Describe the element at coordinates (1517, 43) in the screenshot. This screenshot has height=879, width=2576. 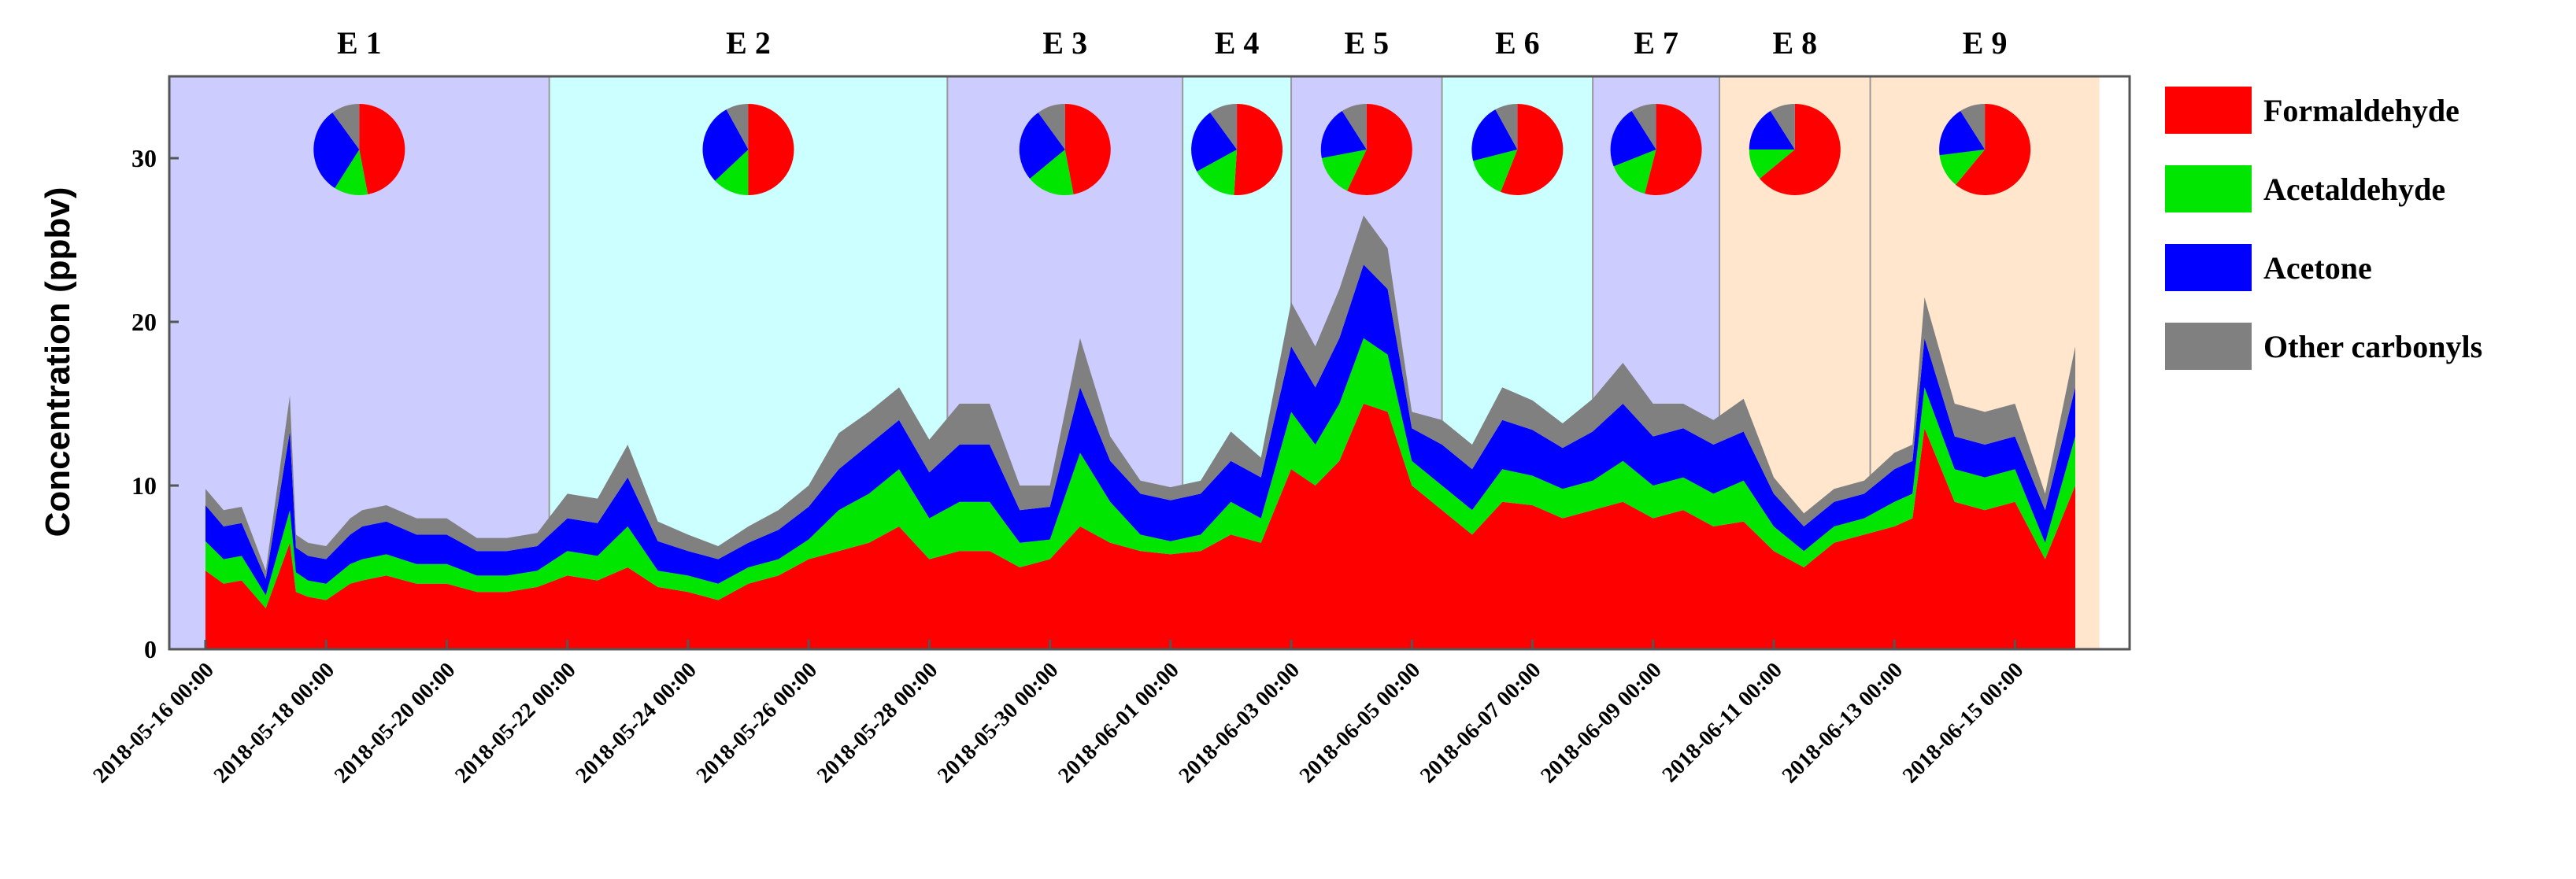
I see `episode-label-6: E 6` at that location.